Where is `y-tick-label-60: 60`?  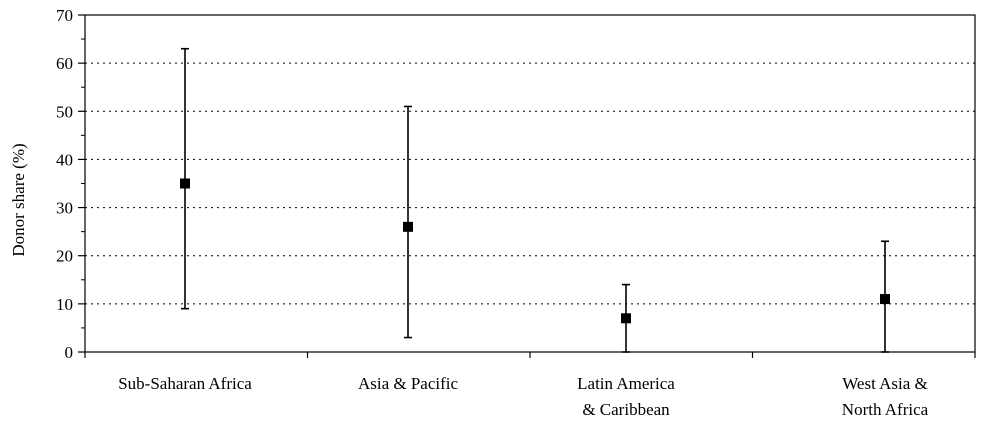
y-tick-label-60: 60 is located at coordinates (64, 63).